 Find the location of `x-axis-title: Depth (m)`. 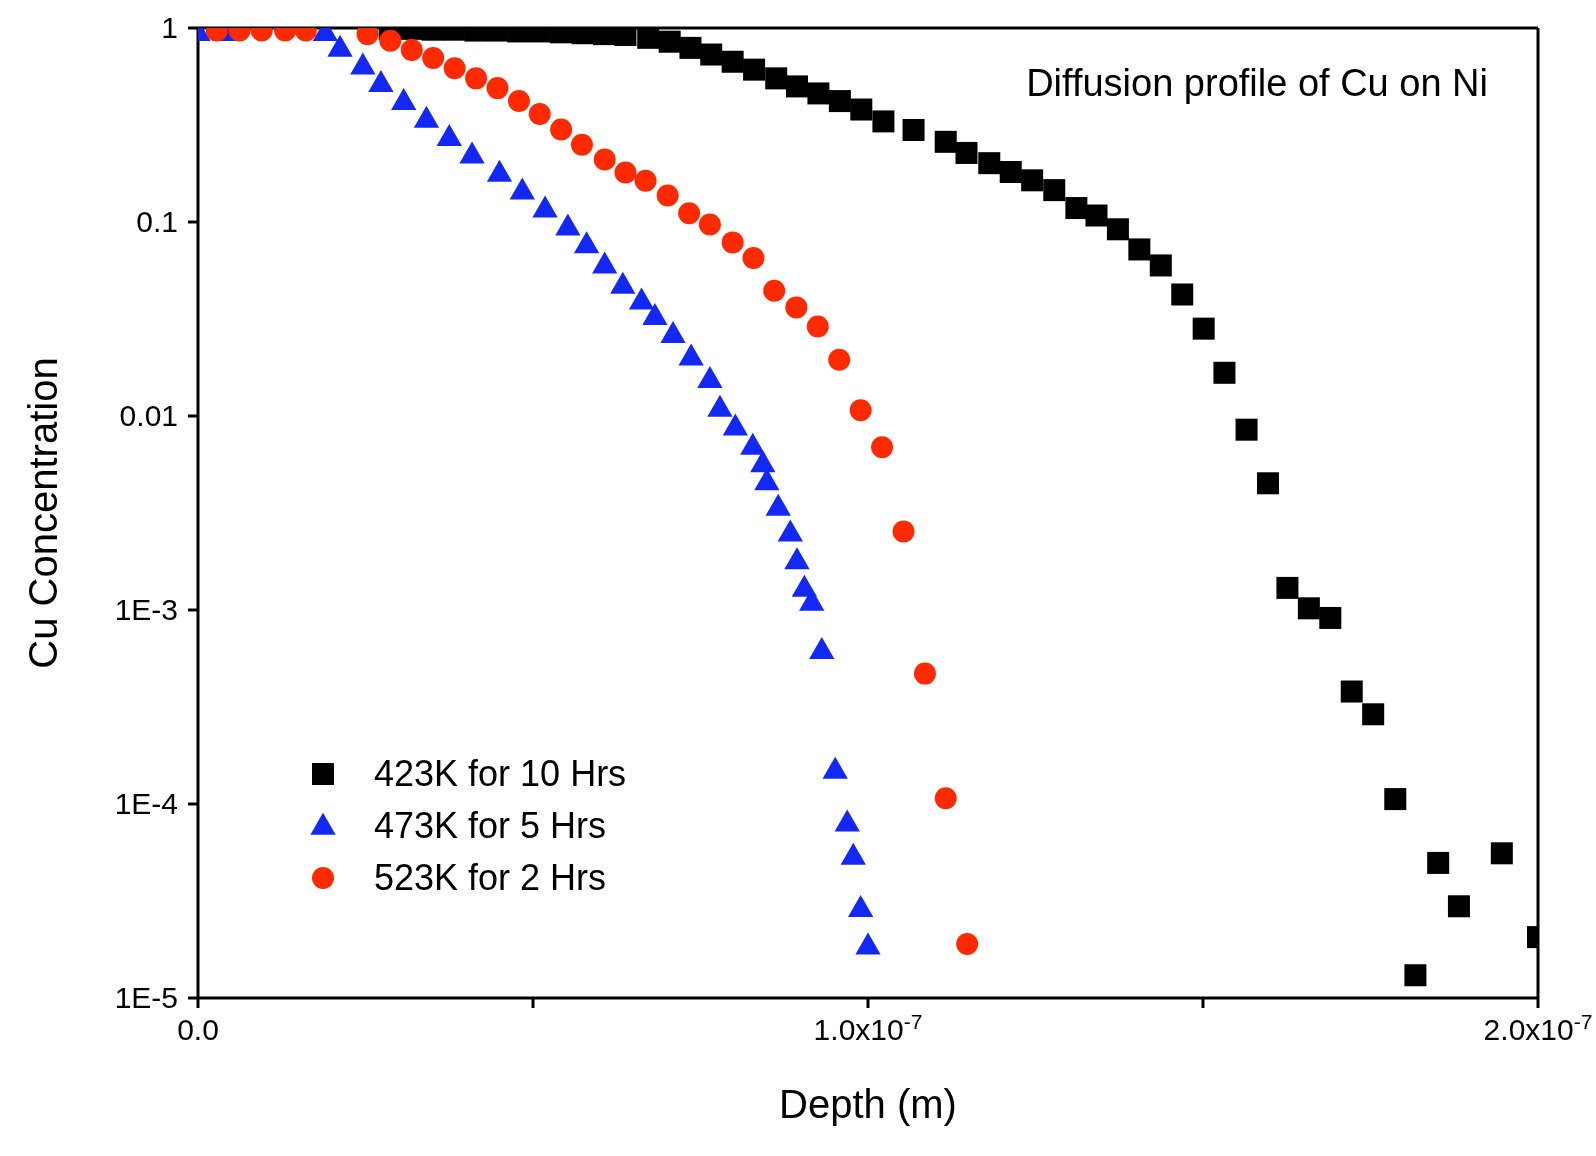

x-axis-title: Depth (m) is located at coordinates (868, 1104).